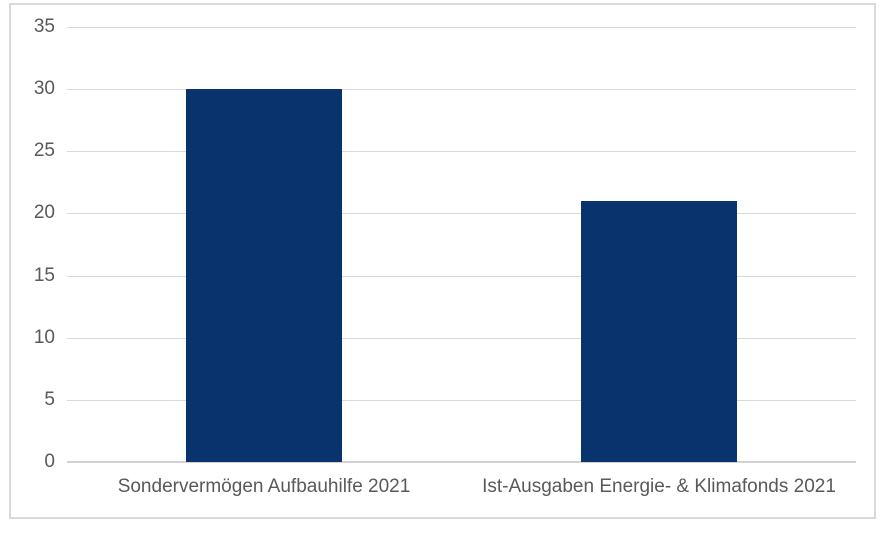  Describe the element at coordinates (44, 150) in the screenshot. I see `y-tick-label: 25` at that location.